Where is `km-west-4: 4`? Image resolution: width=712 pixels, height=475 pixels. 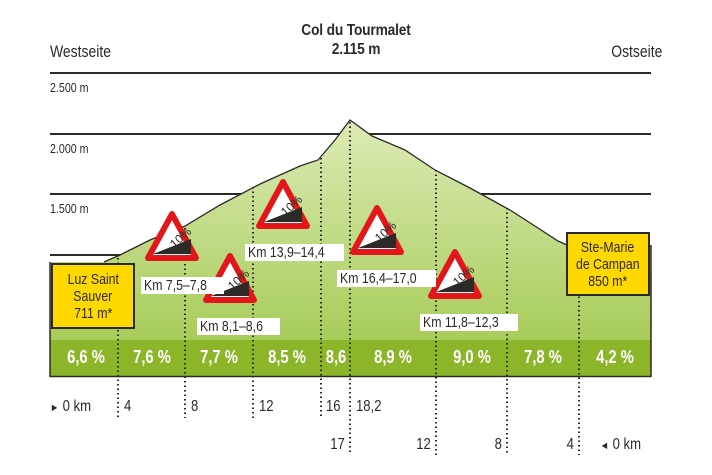
km-west-4: 4 is located at coordinates (128, 406).